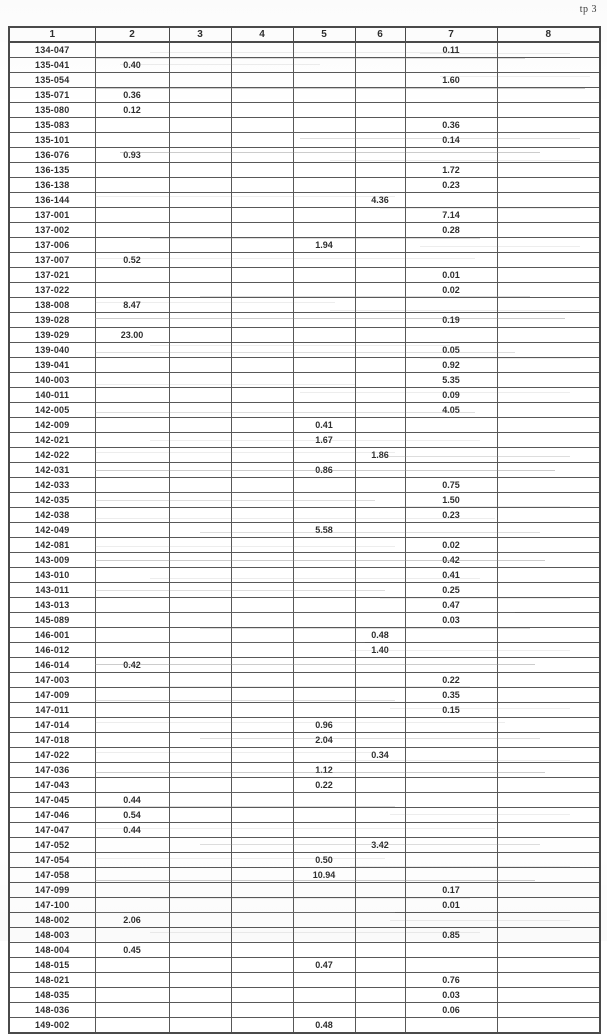 The height and width of the screenshot is (1034, 607). Describe the element at coordinates (324, 770) in the screenshot. I see `value-cell-col5: 1.12` at that location.